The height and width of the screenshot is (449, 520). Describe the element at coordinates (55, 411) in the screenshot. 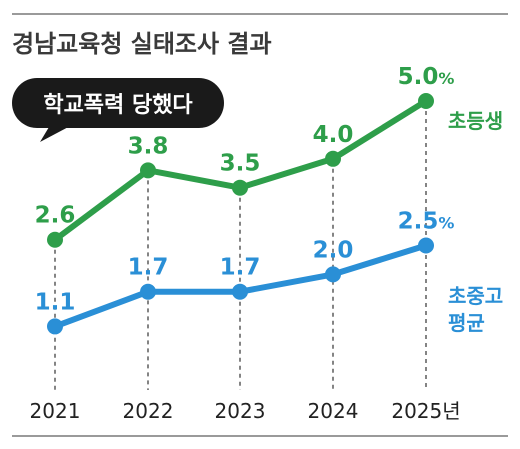

I see `x-tick-label: 2021` at that location.